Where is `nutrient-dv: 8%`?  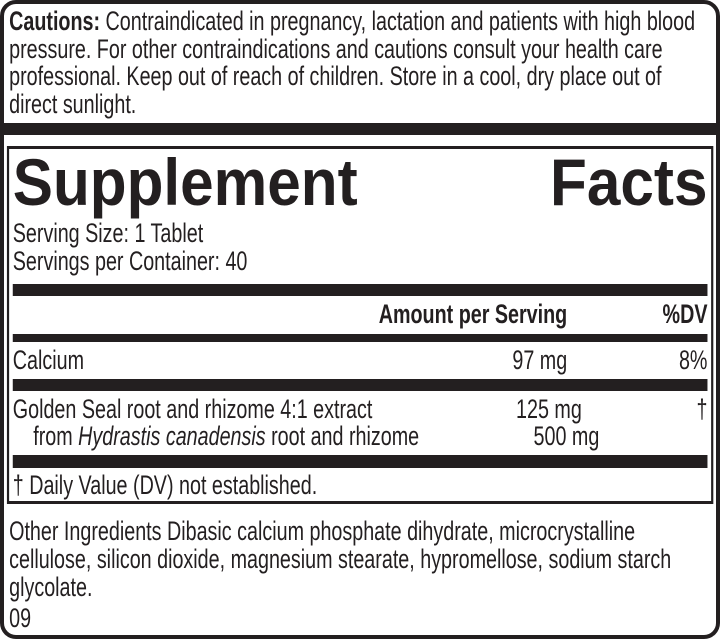
nutrient-dv: 8% is located at coordinates (693, 360).